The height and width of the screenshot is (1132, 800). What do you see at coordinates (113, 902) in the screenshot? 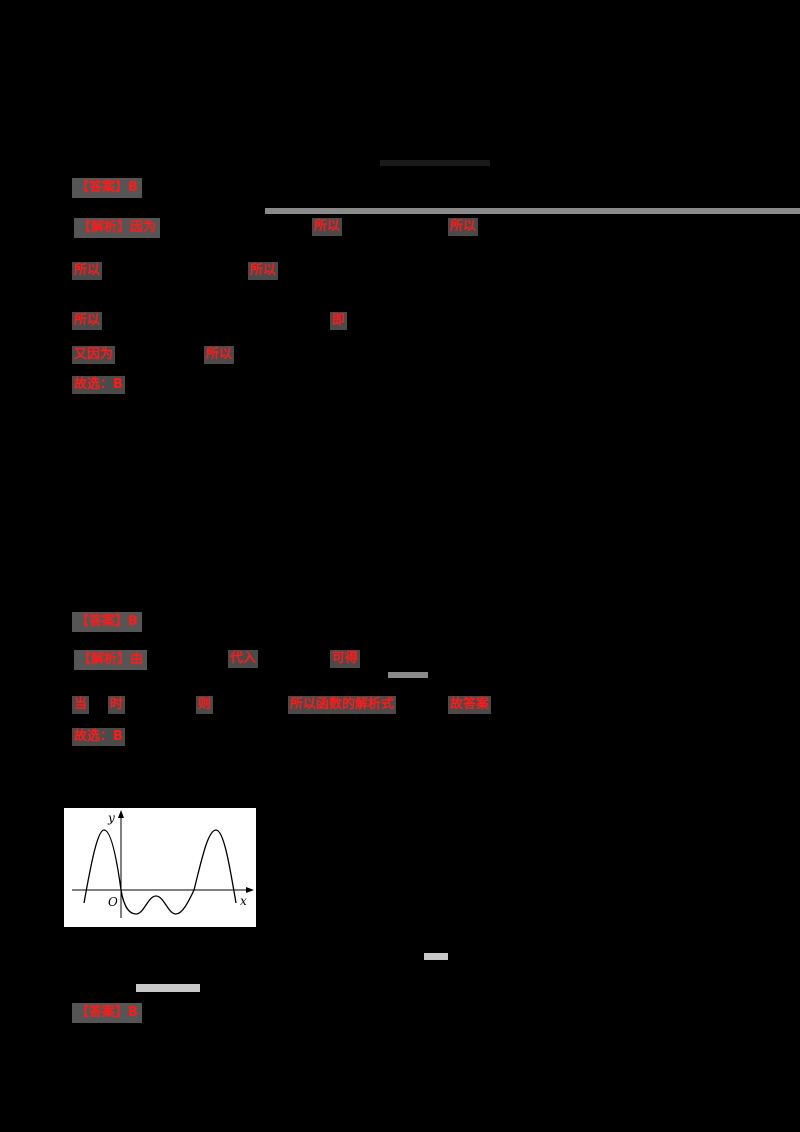
I see `svg-text: O` at bounding box center [113, 902].